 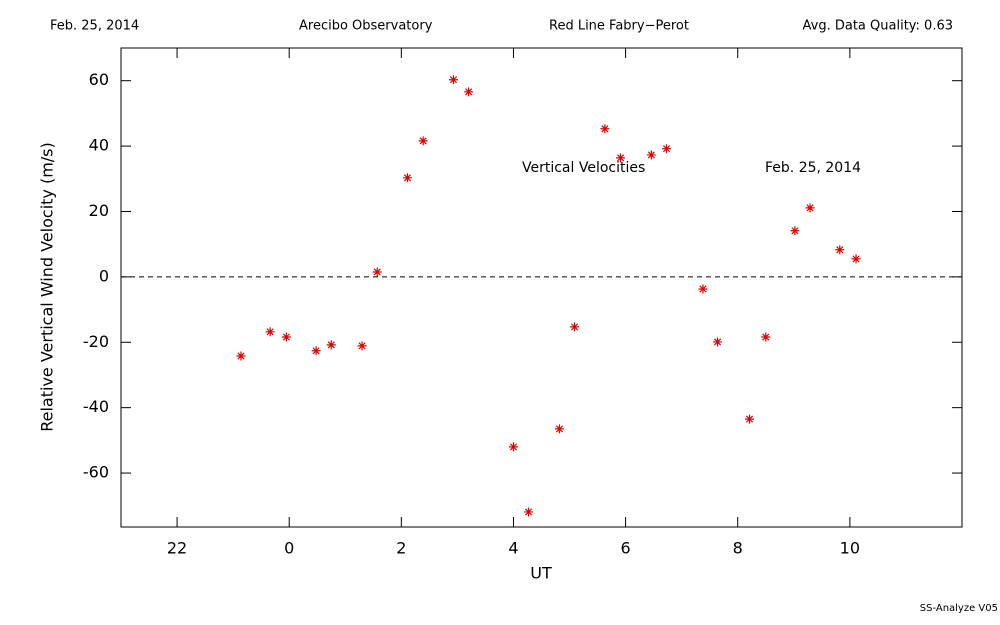 I want to click on x-tick-label: 0, so click(x=289, y=548).